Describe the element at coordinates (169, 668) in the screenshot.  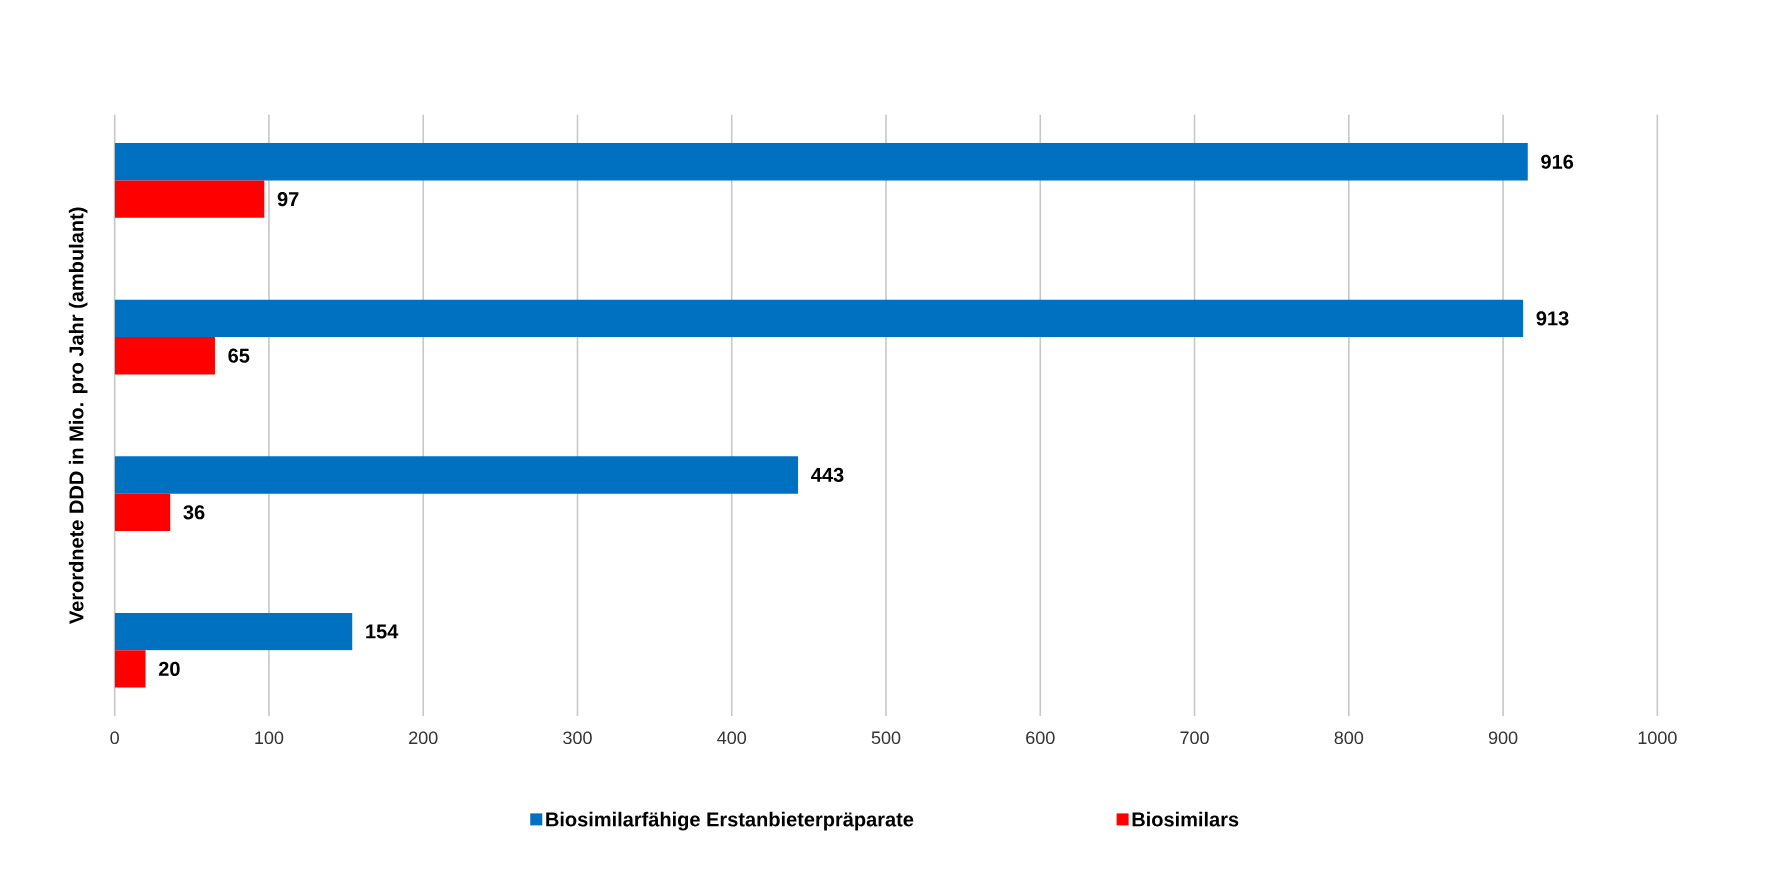
I see `data-label: 20` at that location.